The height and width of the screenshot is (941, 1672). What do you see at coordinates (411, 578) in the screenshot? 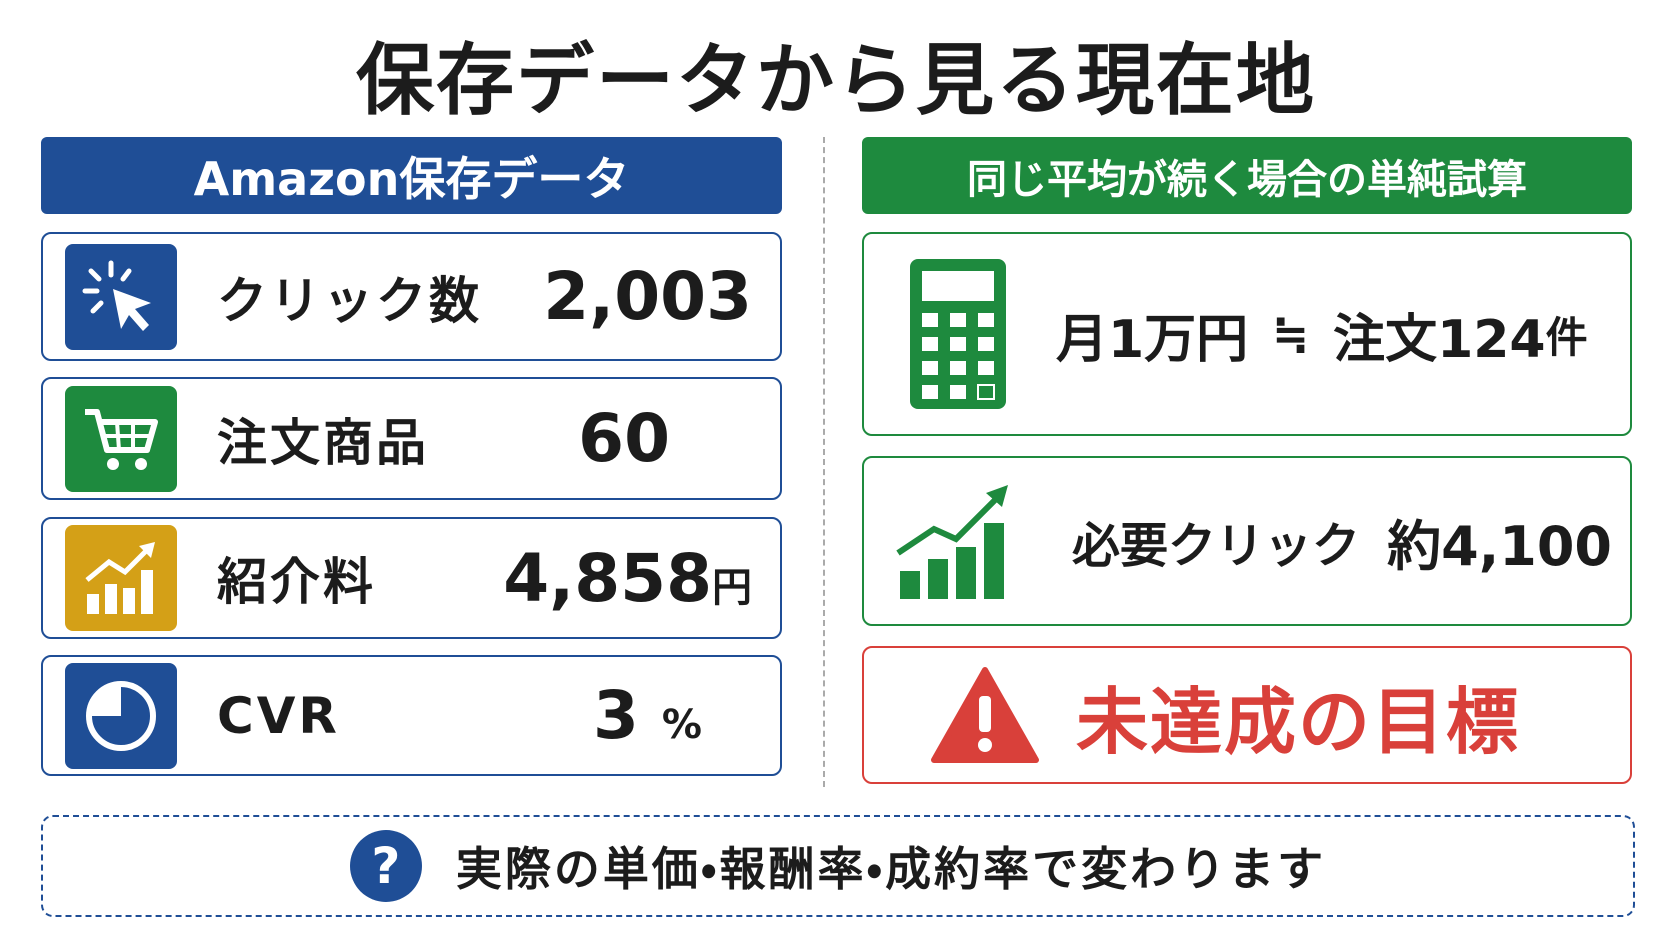
I see `stat-row: 紹介料 4,858円` at bounding box center [411, 578].